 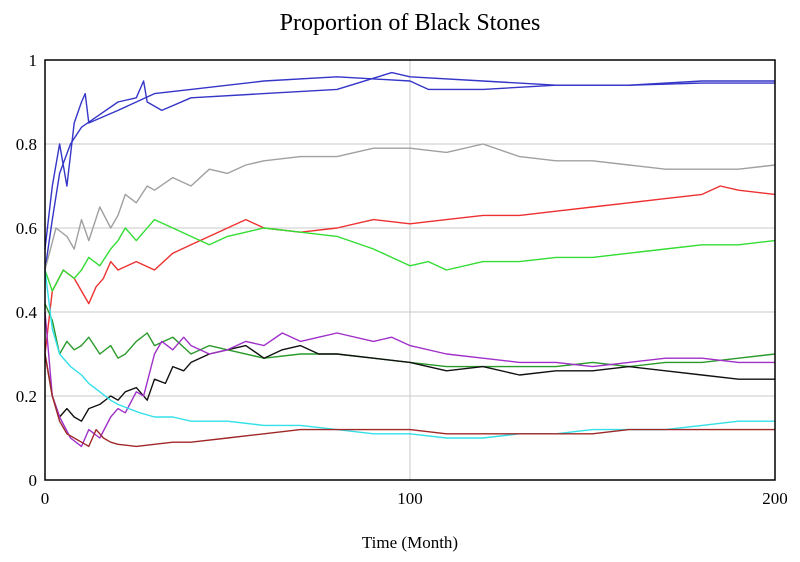 What do you see at coordinates (410, 542) in the screenshot?
I see `x-axis-label: Time (Month)` at bounding box center [410, 542].